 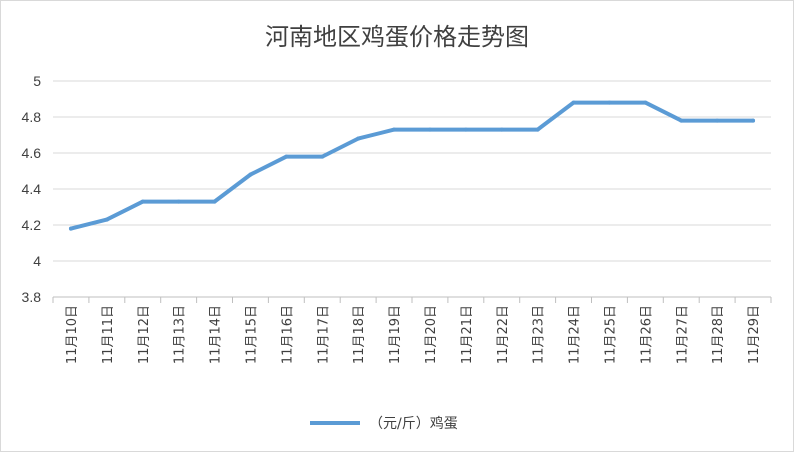 I want to click on x-tick-label: 11月12日, so click(x=144, y=334).